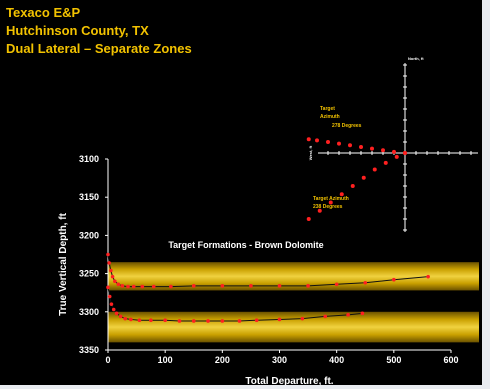 The width and height of the screenshot is (490, 389). I want to click on target-azimuth-label-2: 238 Degrees, so click(328, 207).